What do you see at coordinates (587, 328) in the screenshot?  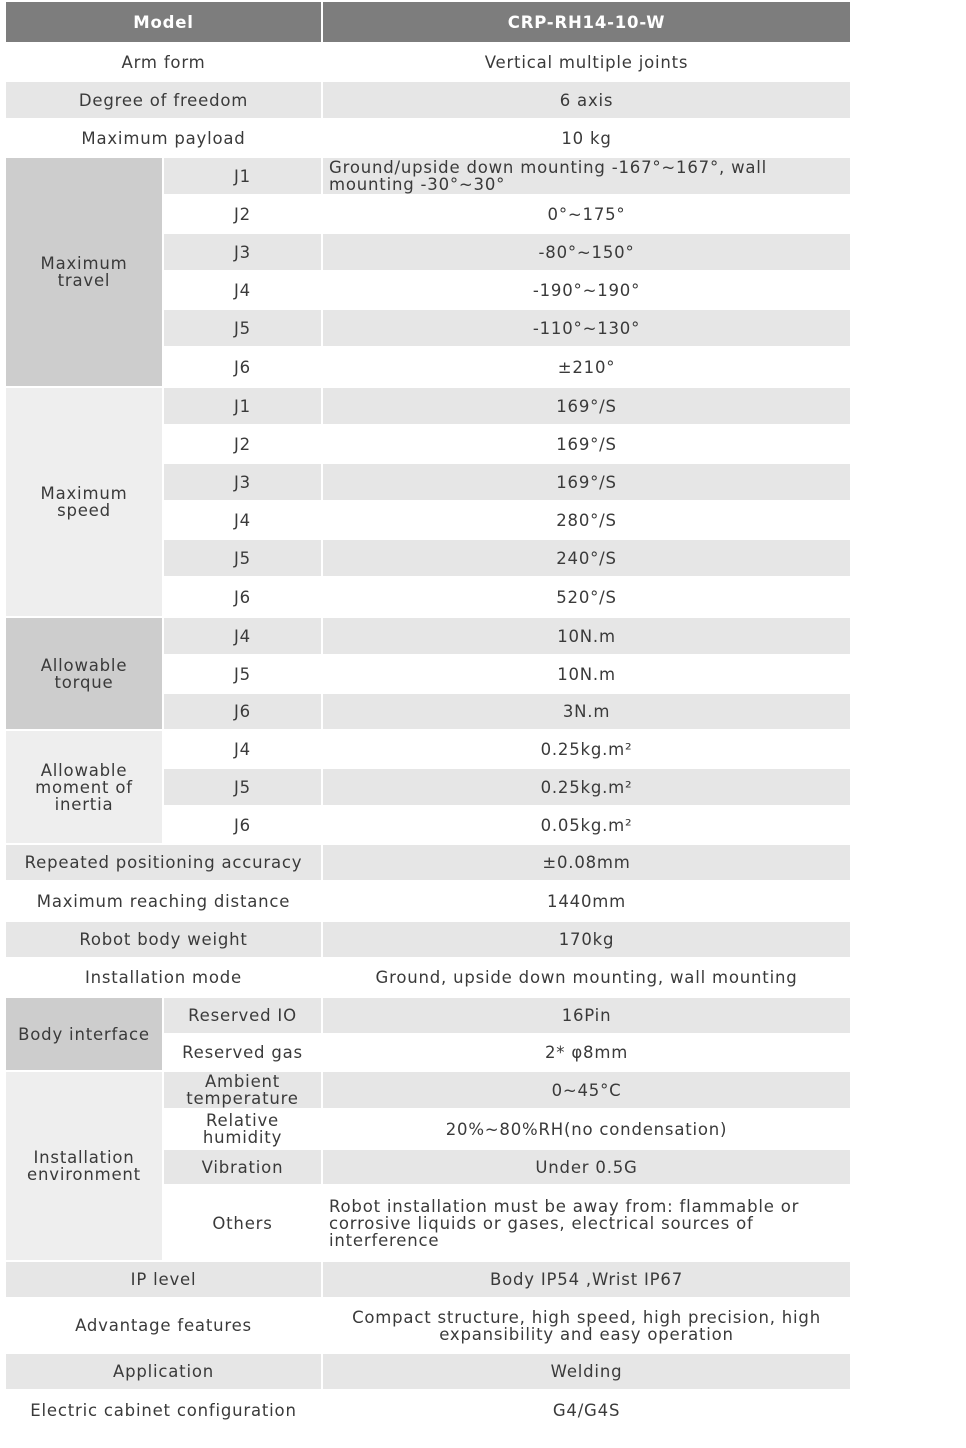 I see `value: -110°~130°` at bounding box center [587, 328].